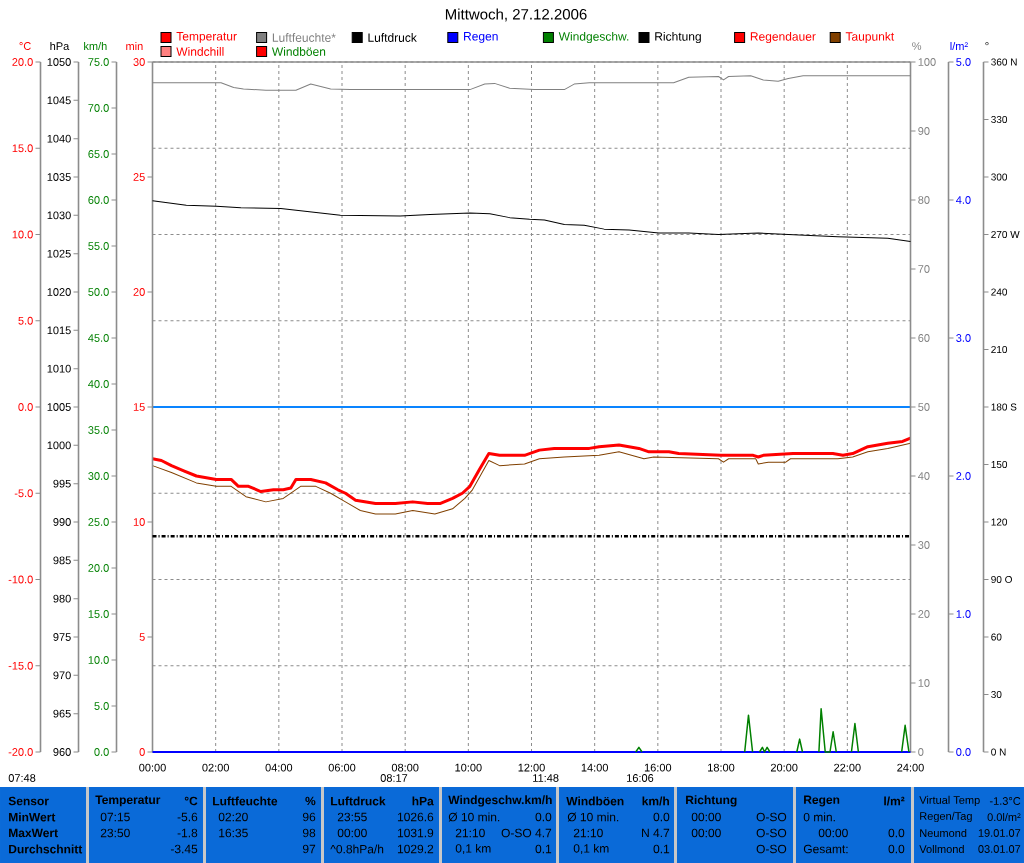 This screenshot has width=1024, height=863. What do you see at coordinates (358, 801) in the screenshot?
I see `text: Luftdruck` at bounding box center [358, 801].